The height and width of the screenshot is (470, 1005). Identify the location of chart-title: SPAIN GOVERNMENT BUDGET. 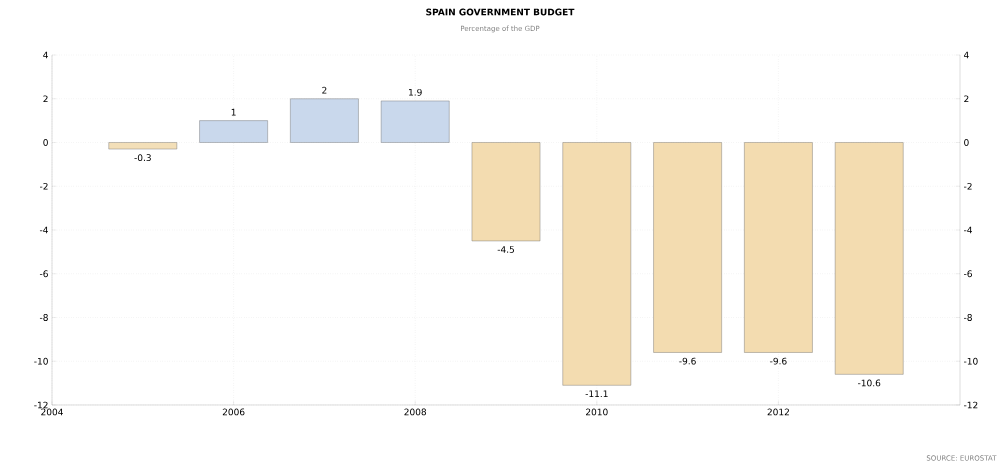
(500, 12).